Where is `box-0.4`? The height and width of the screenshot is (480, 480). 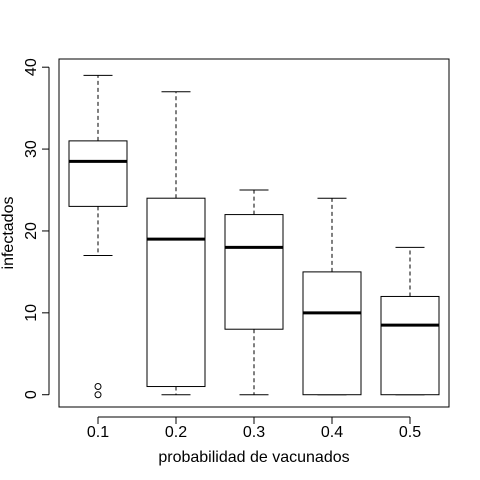 box-0.4 is located at coordinates (332, 296).